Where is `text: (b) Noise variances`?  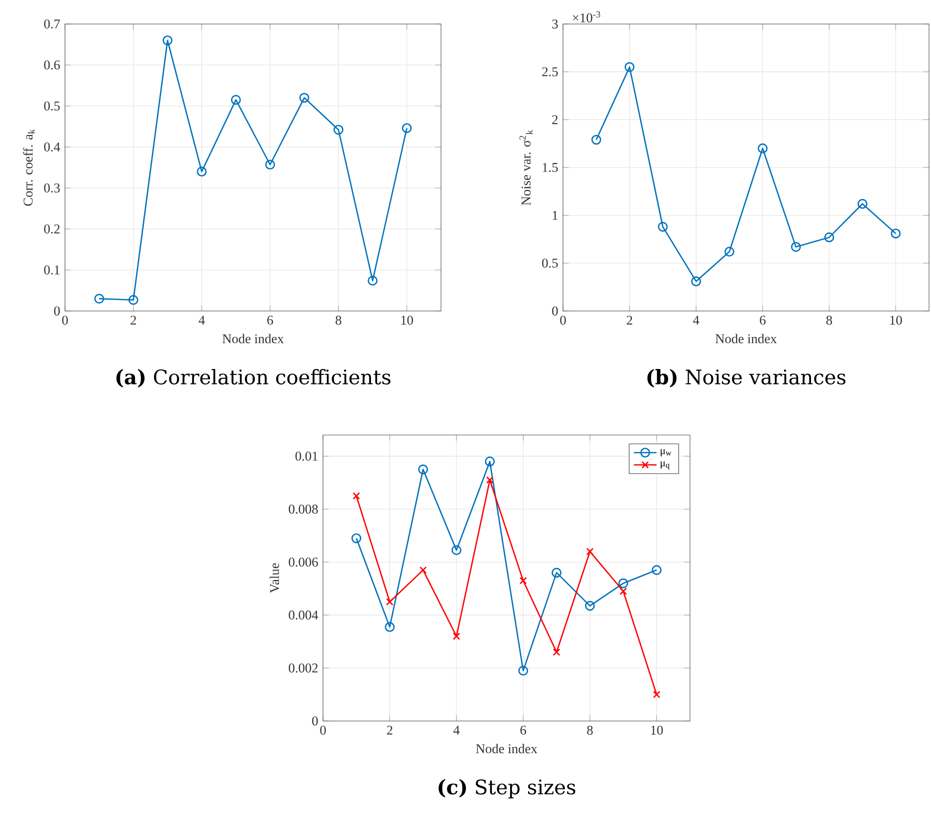
text: (b) Noise variances is located at coordinates (746, 378).